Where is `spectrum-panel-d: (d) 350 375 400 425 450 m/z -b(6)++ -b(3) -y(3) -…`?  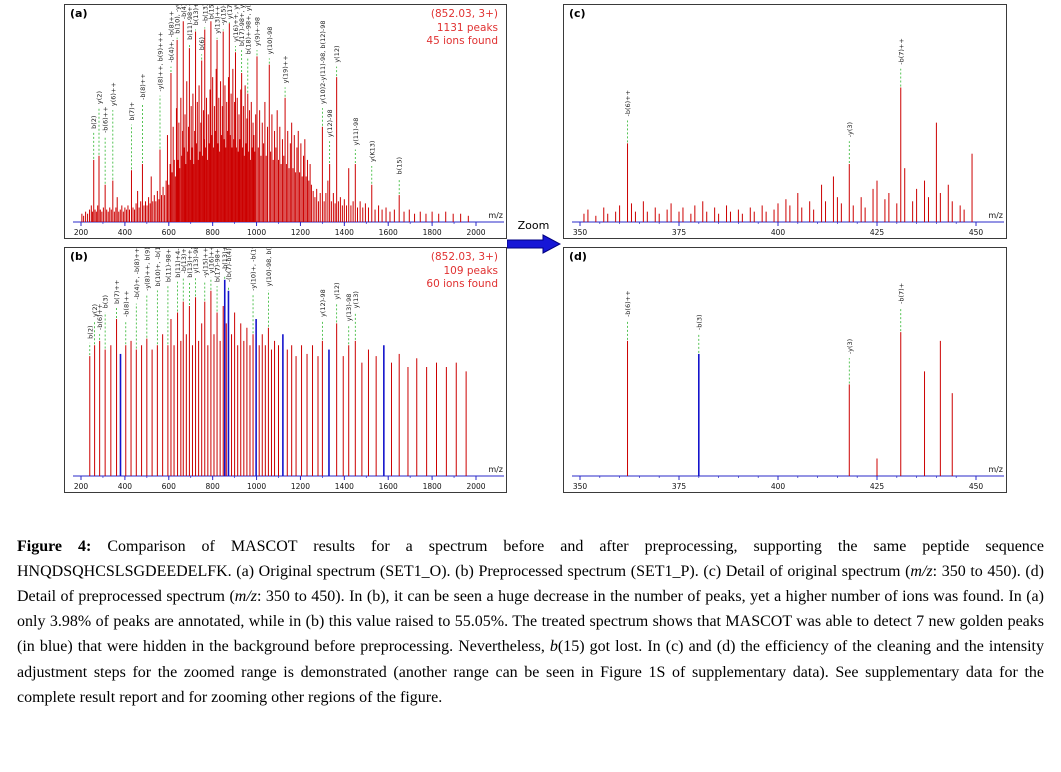
spectrum-panel-d: (d) 350 375 400 425 450 m/z -b(6)++ -b(3) -y(3) -… is located at coordinates (785, 370).